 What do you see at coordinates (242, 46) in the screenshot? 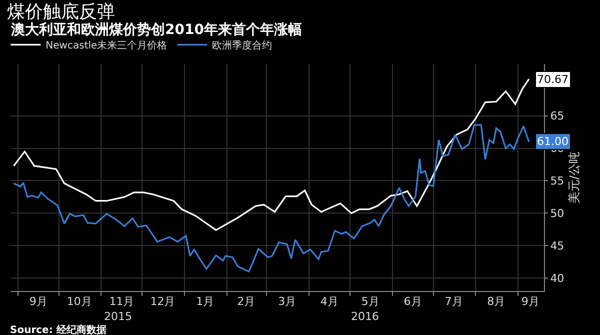
I see `legend-label: 欧洲季度合约` at bounding box center [242, 46].